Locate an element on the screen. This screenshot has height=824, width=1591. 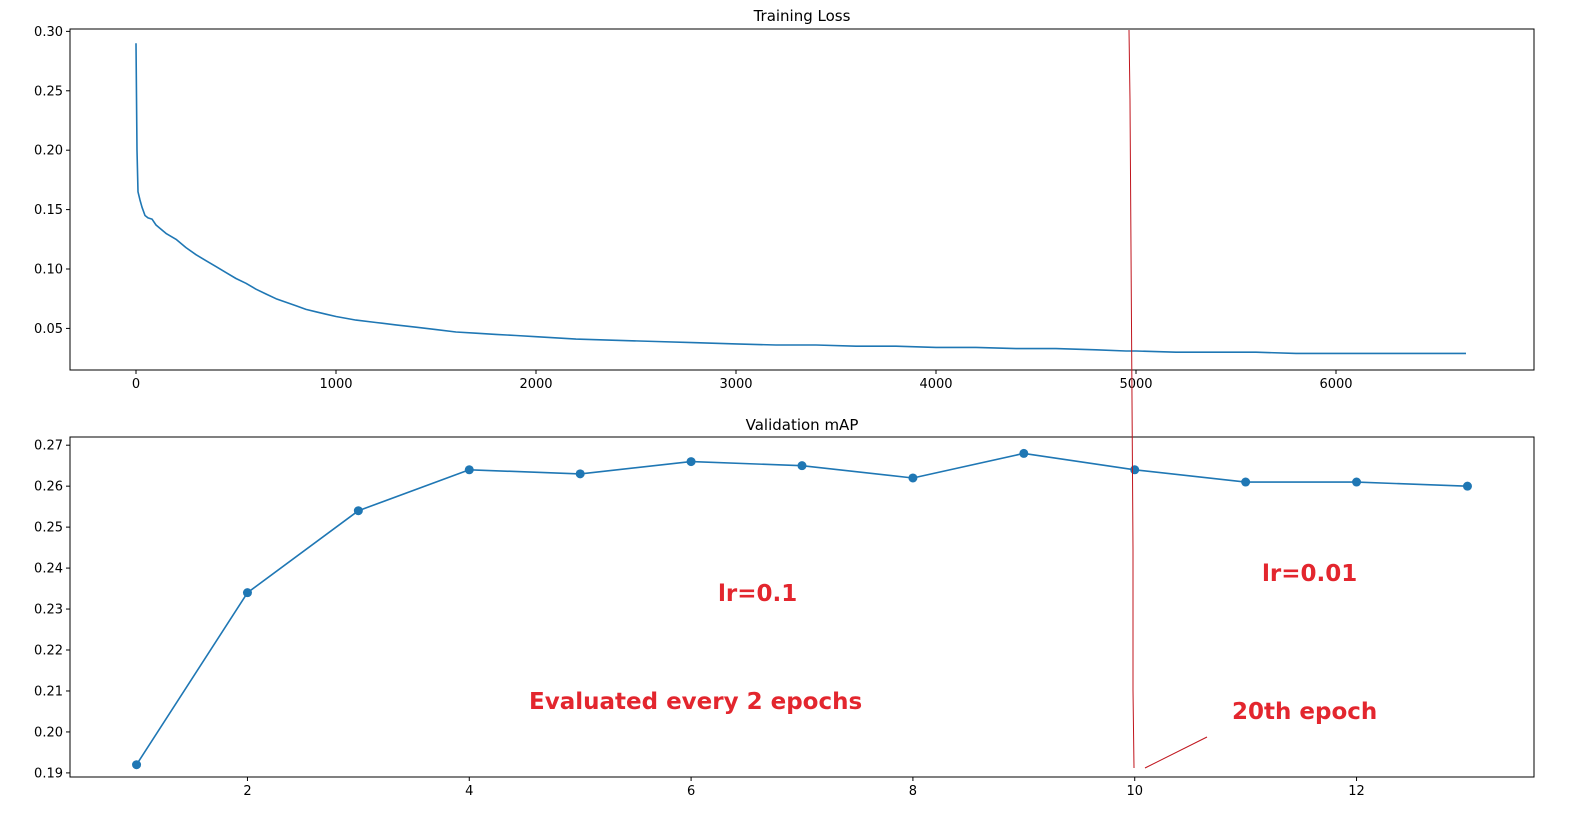
validation-map-x-ticks: 2 4 6 8 10 12 is located at coordinates (804, 788).